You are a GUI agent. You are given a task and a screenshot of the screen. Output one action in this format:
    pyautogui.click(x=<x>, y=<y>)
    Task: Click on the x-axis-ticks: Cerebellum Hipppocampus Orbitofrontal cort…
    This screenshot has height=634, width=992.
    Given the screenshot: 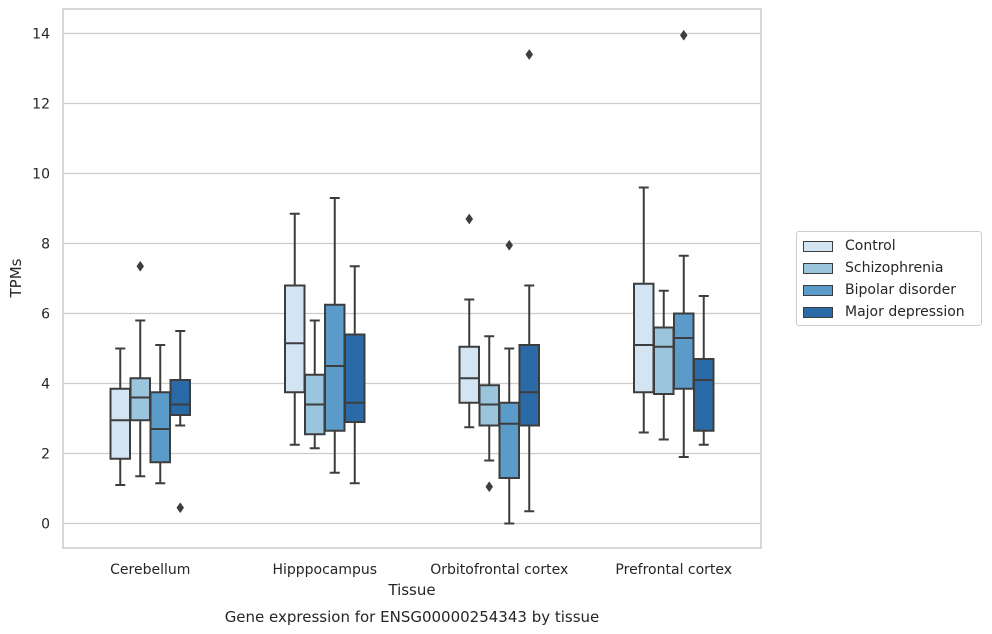 What is the action you would take?
    pyautogui.click(x=421, y=570)
    